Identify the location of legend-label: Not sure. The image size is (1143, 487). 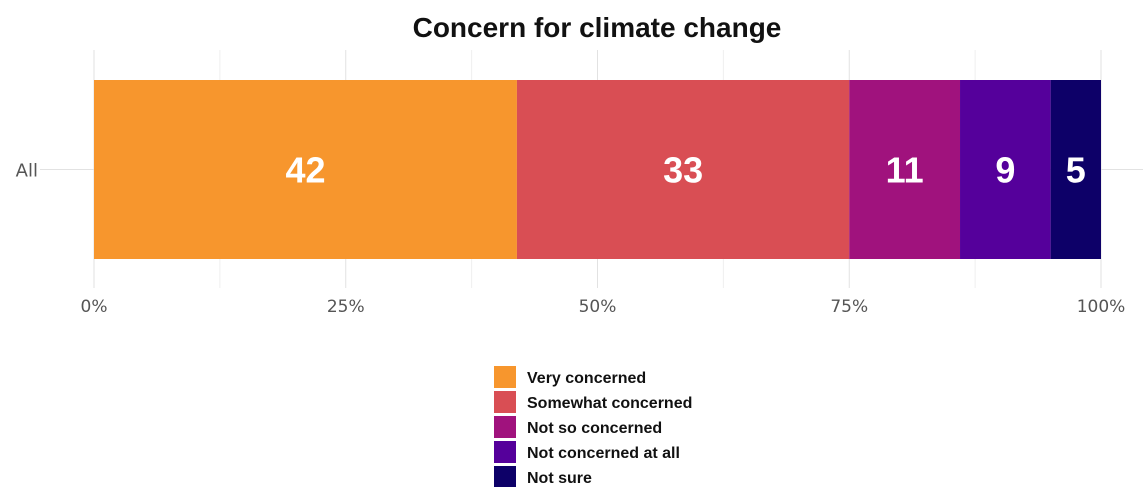
(559, 478).